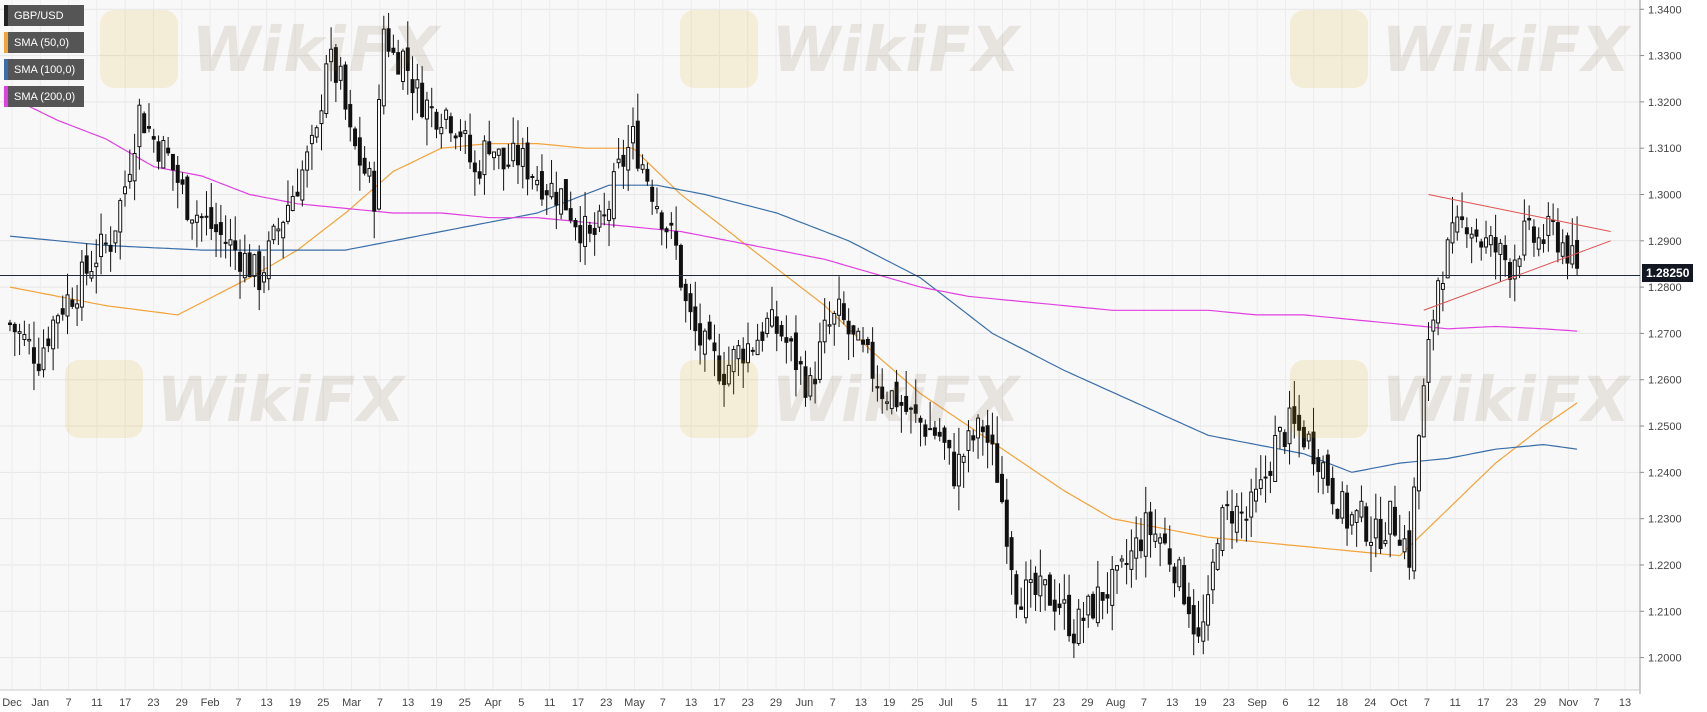  Describe the element at coordinates (1665, 149) in the screenshot. I see `y-tick-label: 1.3100` at that location.